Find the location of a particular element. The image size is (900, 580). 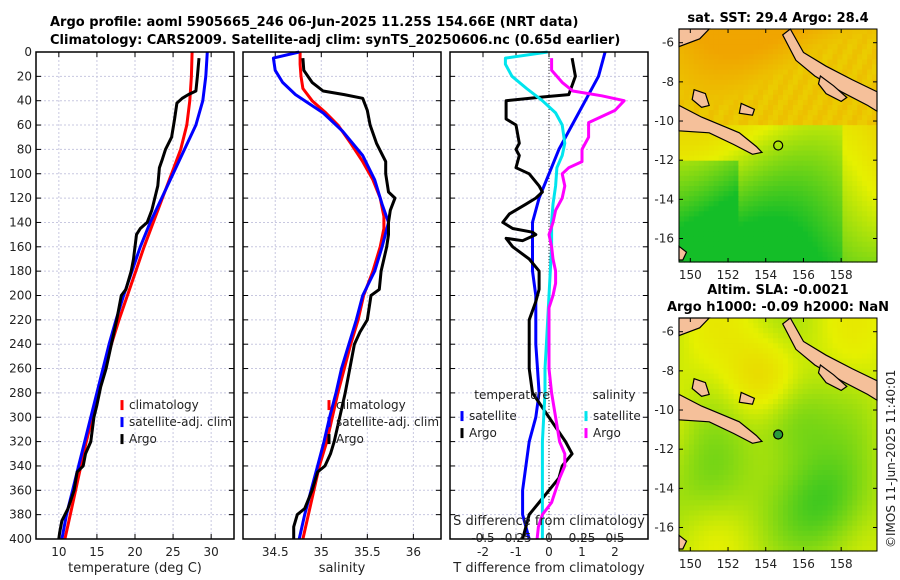

map-y-tick-label: -6 is located at coordinates (668, 43).